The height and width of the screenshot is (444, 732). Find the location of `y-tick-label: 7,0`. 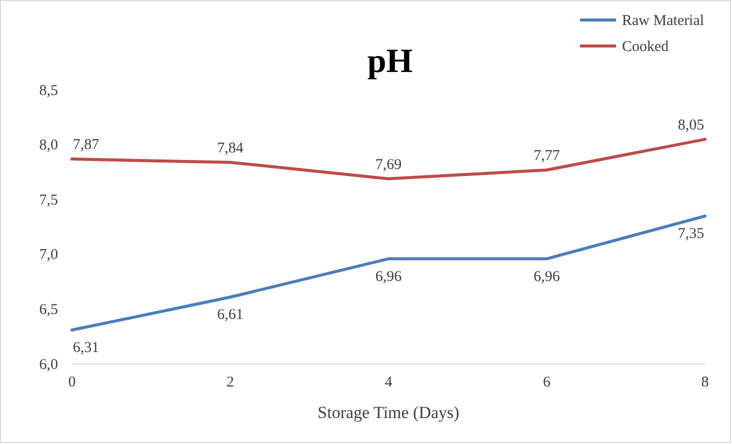

y-tick-label: 7,0 is located at coordinates (48, 255).